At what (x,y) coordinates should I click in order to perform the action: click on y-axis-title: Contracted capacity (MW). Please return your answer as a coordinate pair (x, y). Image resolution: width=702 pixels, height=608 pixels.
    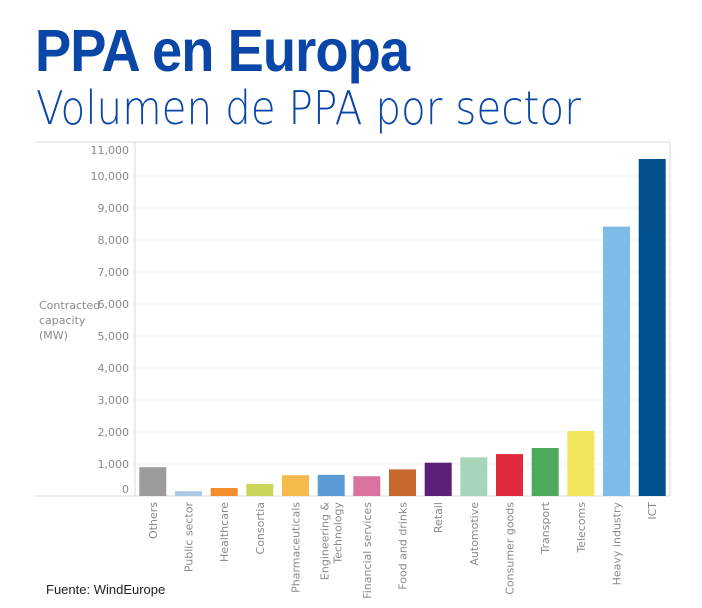
    Looking at the image, I should click on (69, 320).